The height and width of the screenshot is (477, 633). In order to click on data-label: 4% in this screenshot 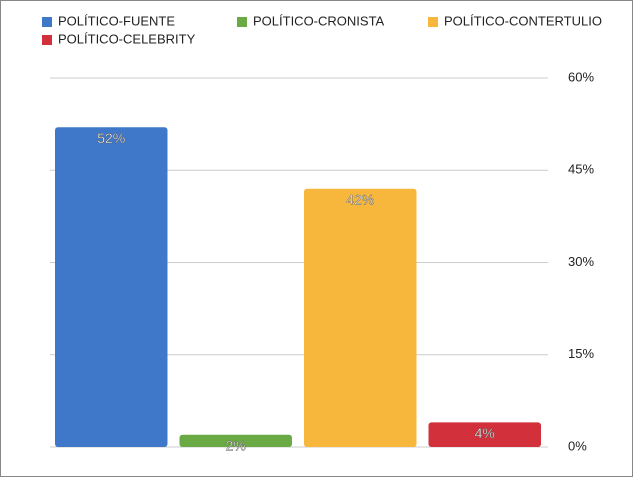, I will do `click(485, 433)`.